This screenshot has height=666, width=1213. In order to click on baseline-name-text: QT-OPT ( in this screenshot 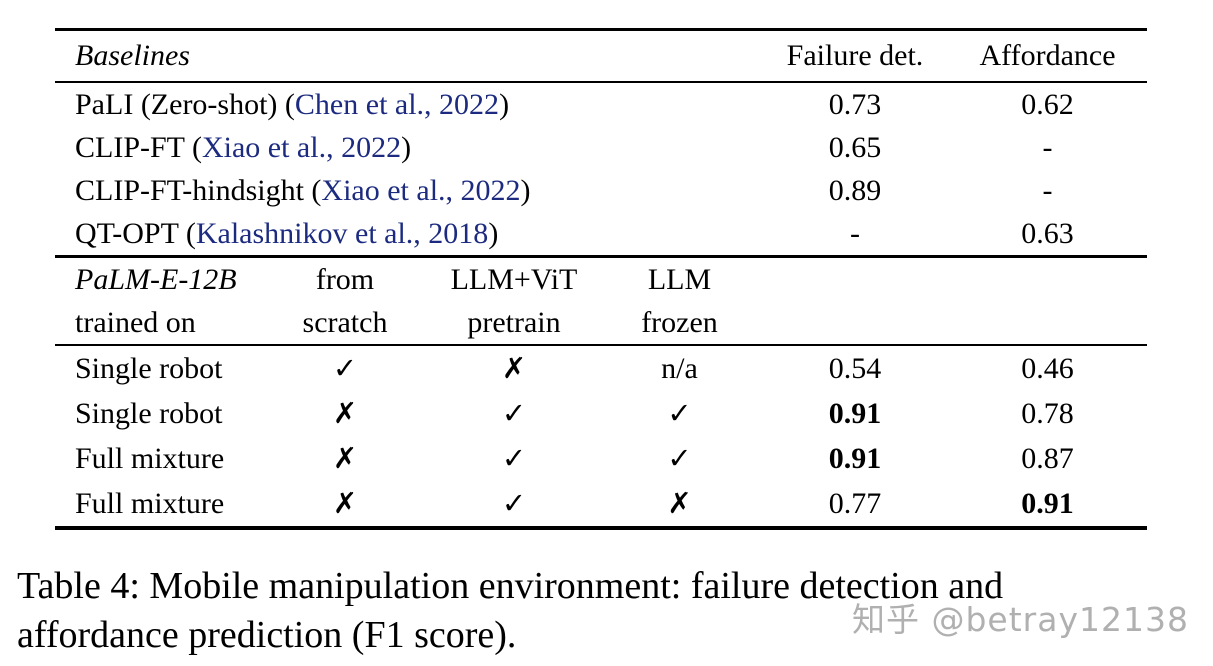, I will do `click(135, 233)`.